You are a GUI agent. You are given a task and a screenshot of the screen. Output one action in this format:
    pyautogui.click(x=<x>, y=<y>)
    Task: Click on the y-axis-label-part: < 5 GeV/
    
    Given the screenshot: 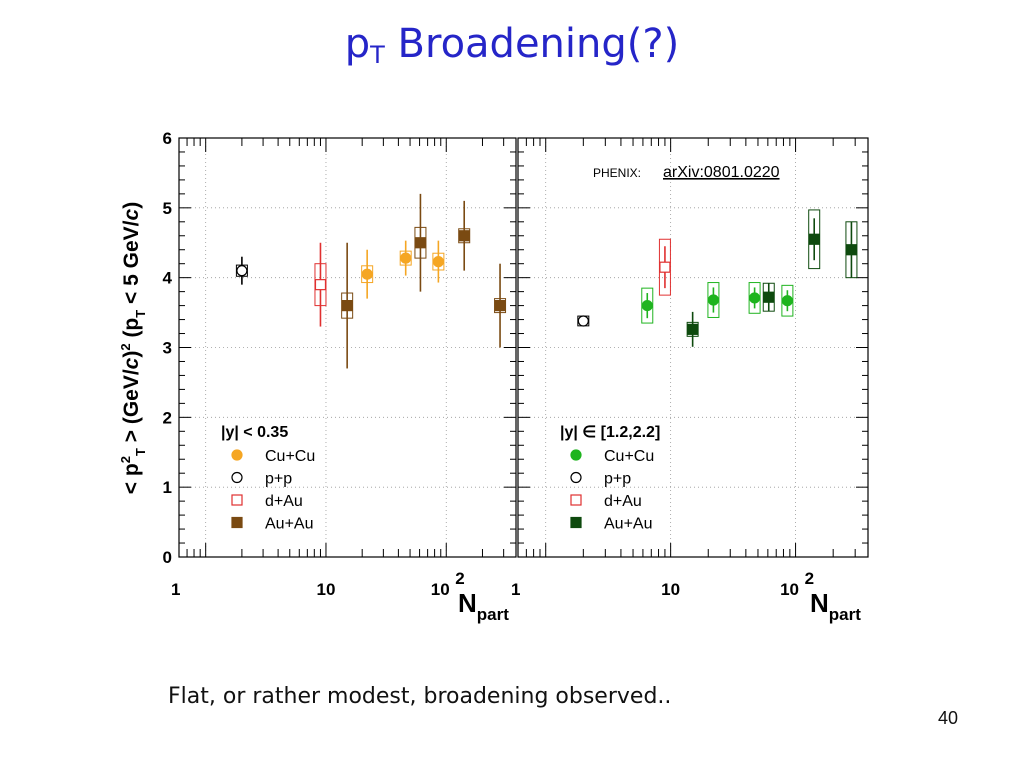 What is the action you would take?
    pyautogui.click(x=131, y=264)
    